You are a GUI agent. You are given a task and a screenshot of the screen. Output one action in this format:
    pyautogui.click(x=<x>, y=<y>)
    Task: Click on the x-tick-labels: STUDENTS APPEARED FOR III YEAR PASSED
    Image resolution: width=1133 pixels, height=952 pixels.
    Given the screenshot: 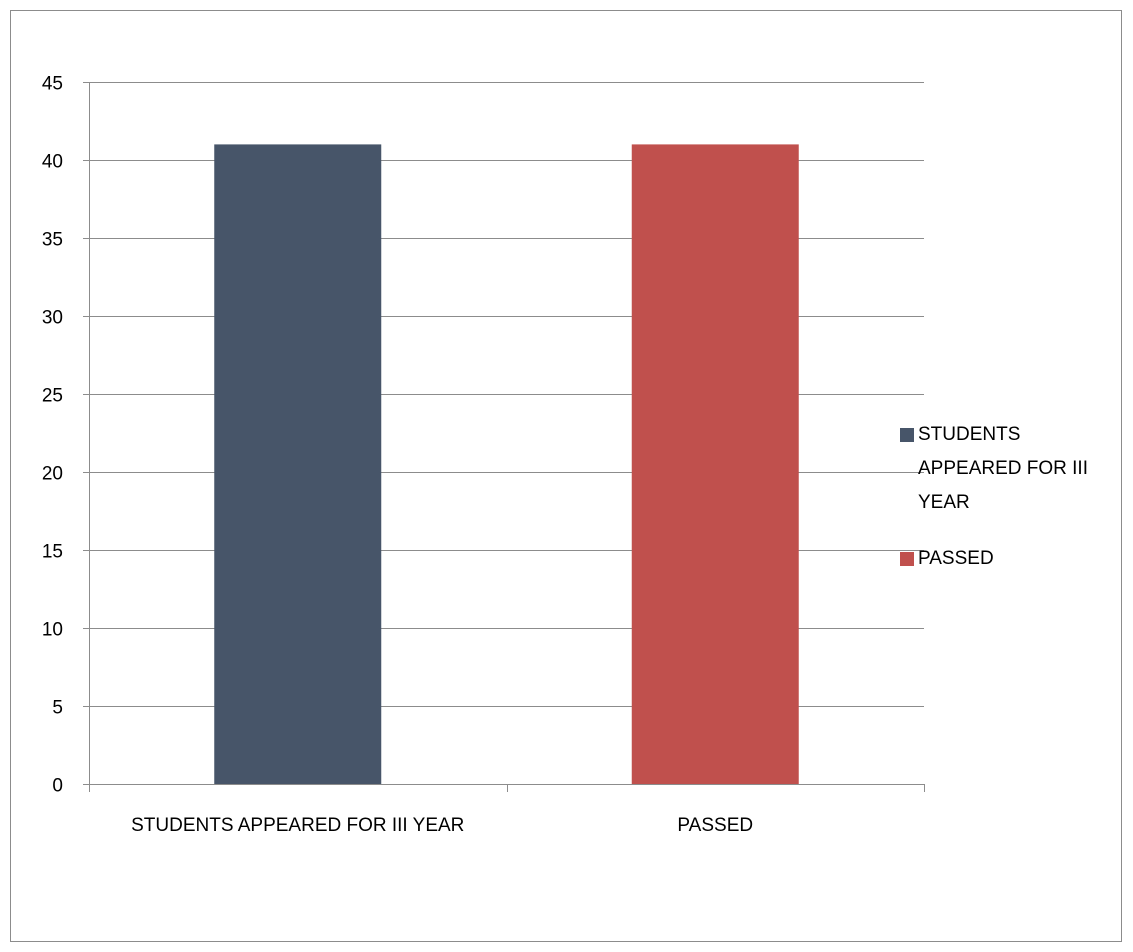 What is the action you would take?
    pyautogui.click(x=442, y=825)
    